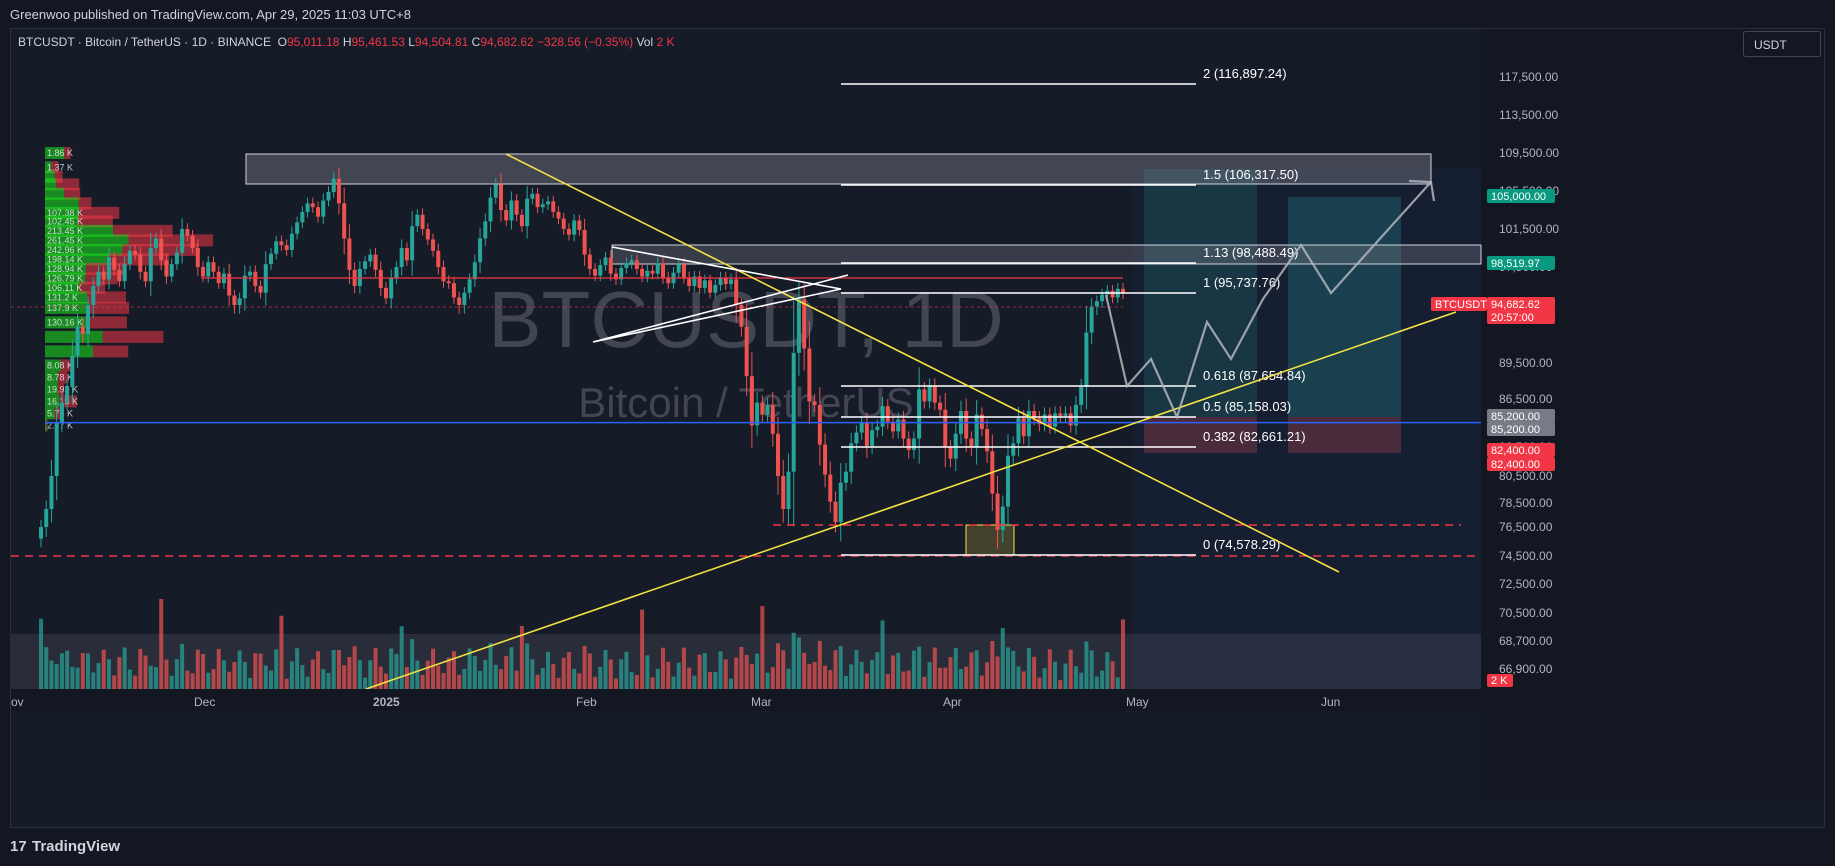  I want to click on vp-label: 106.11 K, so click(64, 288).